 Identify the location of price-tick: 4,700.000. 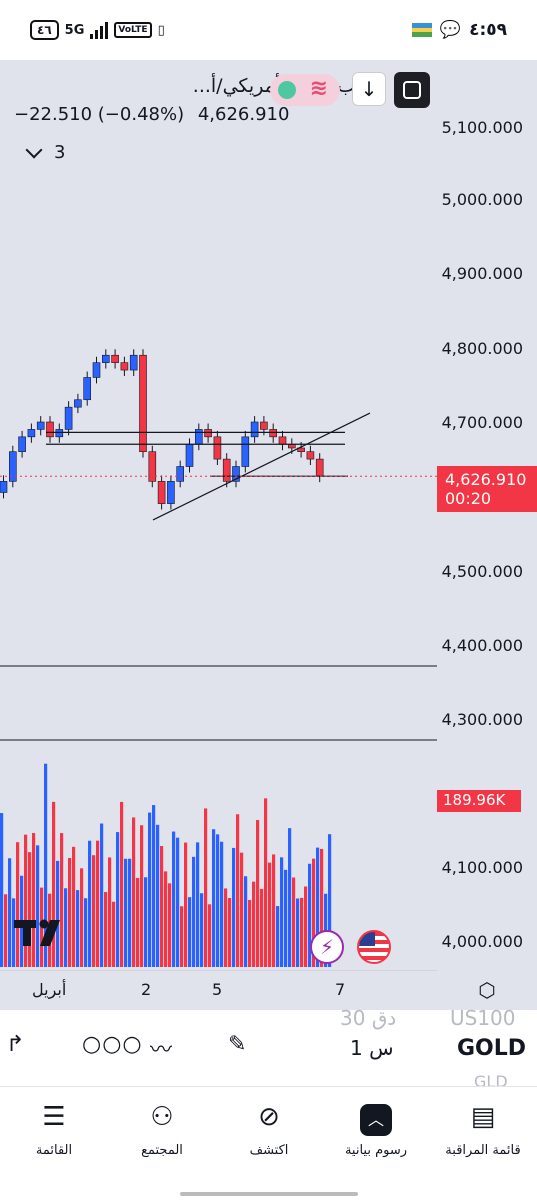
(482, 422).